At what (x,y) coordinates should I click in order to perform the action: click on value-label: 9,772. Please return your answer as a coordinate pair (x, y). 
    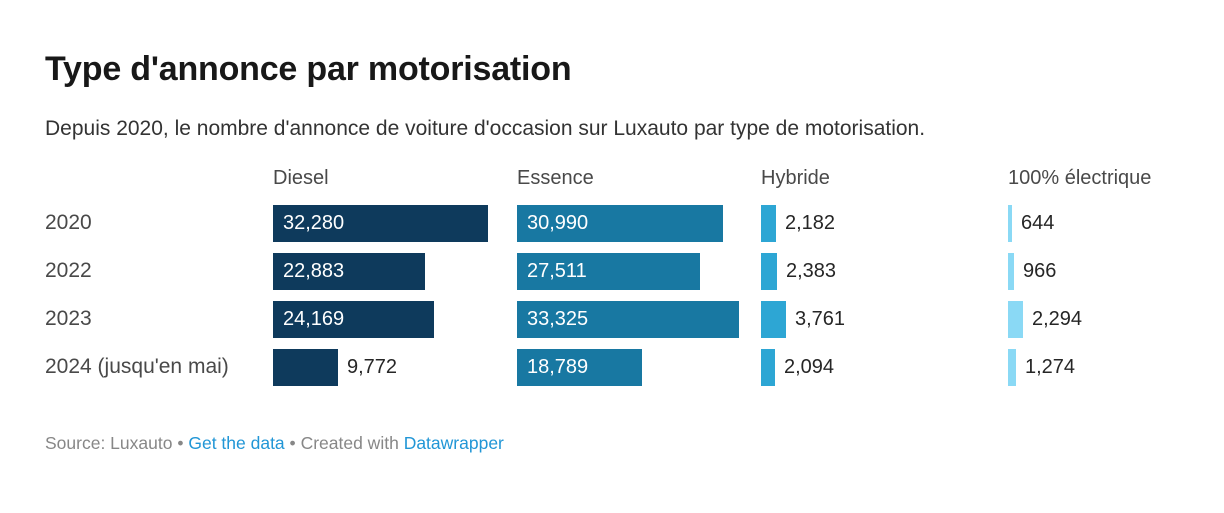
    Looking at the image, I should click on (372, 366).